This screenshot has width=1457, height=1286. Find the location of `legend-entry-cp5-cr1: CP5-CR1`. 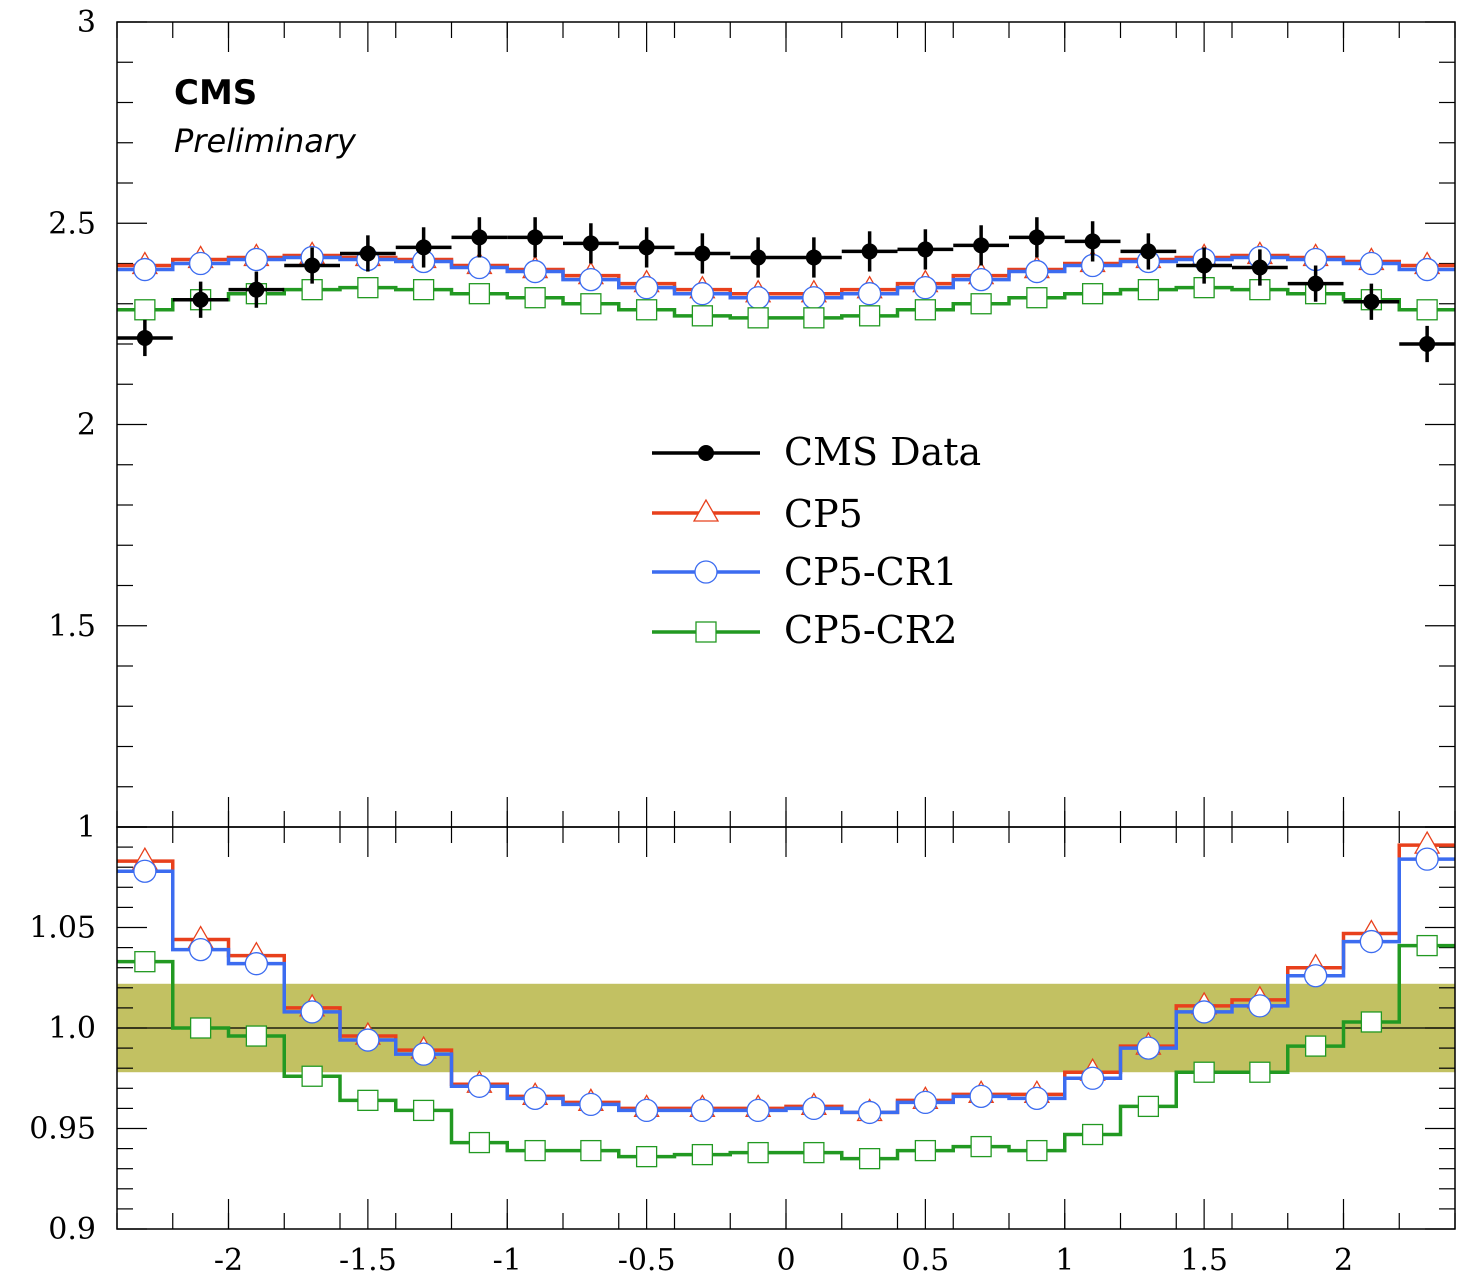

legend-entry-cp5-cr1: CP5-CR1 is located at coordinates (805, 572).